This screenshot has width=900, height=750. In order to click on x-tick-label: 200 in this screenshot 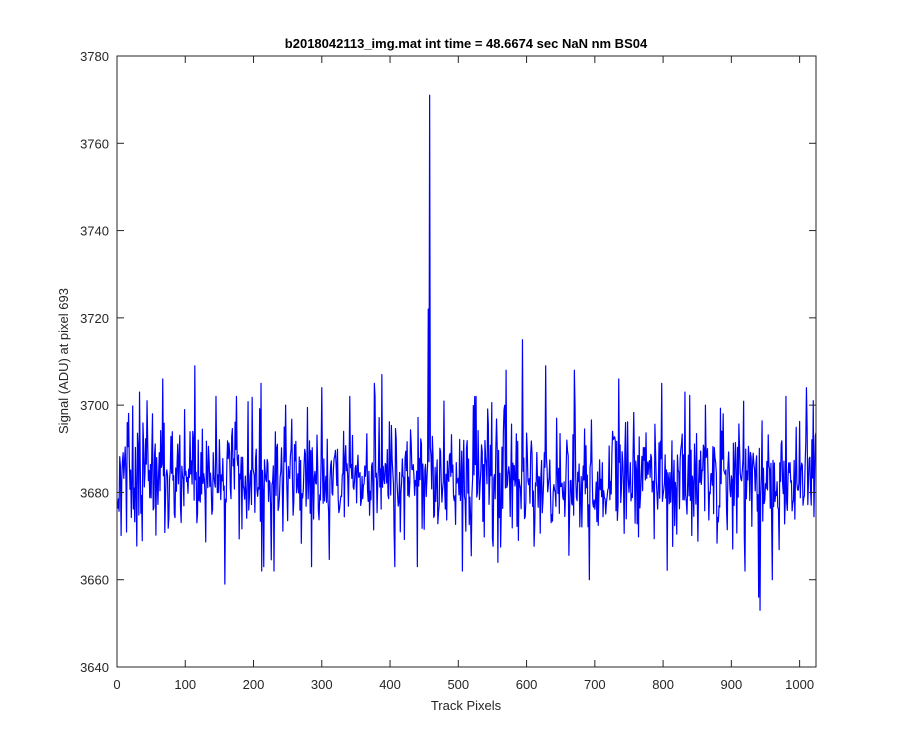, I will do `click(254, 684)`.